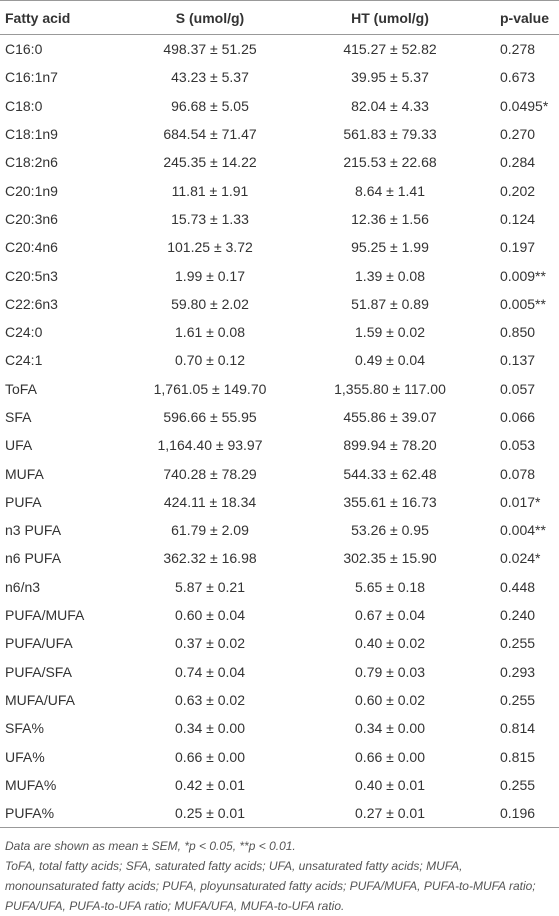  I want to click on column-header: p-value, so click(522, 17).